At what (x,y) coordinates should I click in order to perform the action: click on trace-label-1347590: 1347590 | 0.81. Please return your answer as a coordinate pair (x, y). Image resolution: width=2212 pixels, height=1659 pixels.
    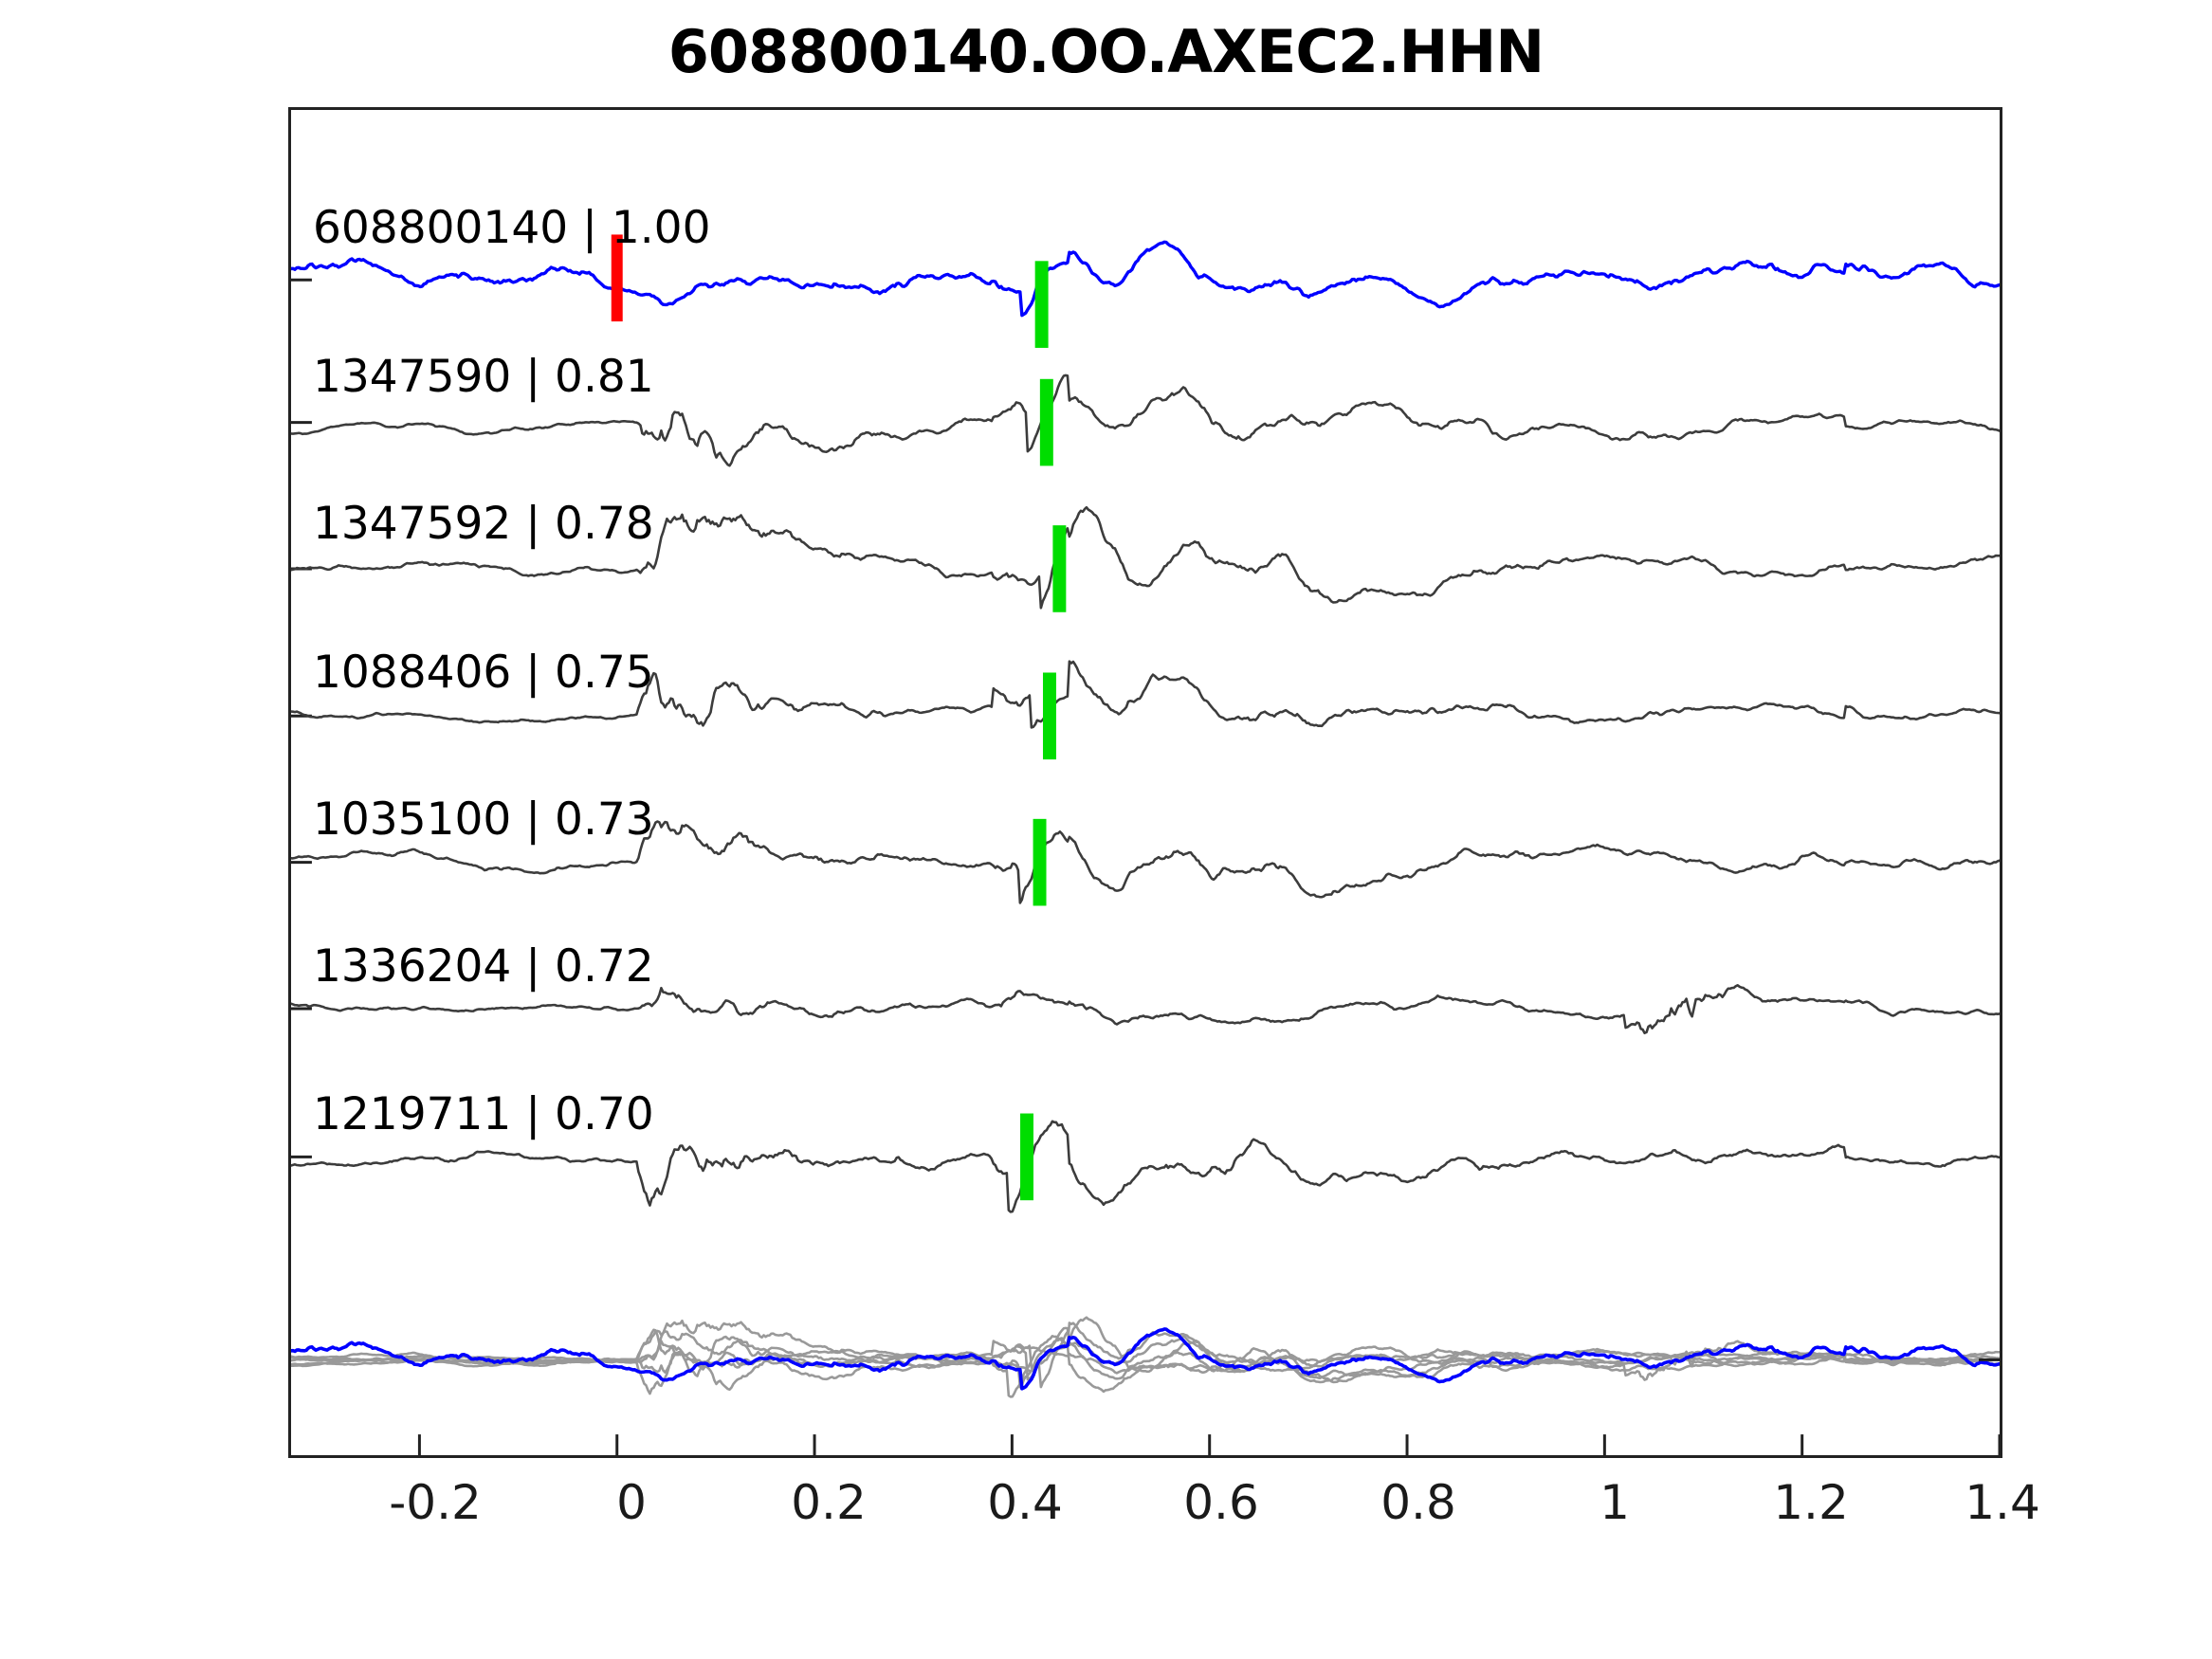
    Looking at the image, I should click on (483, 377).